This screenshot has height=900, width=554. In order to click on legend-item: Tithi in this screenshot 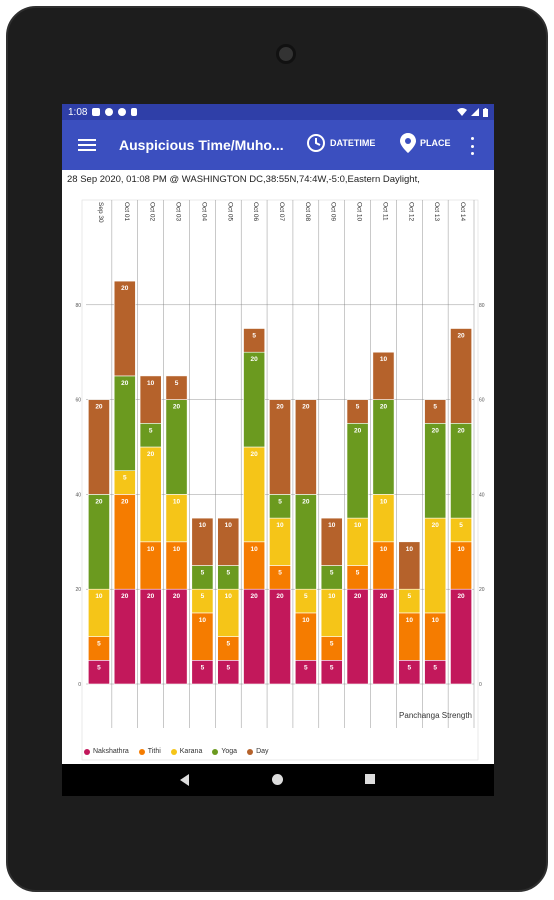, I will do `click(149, 751)`.